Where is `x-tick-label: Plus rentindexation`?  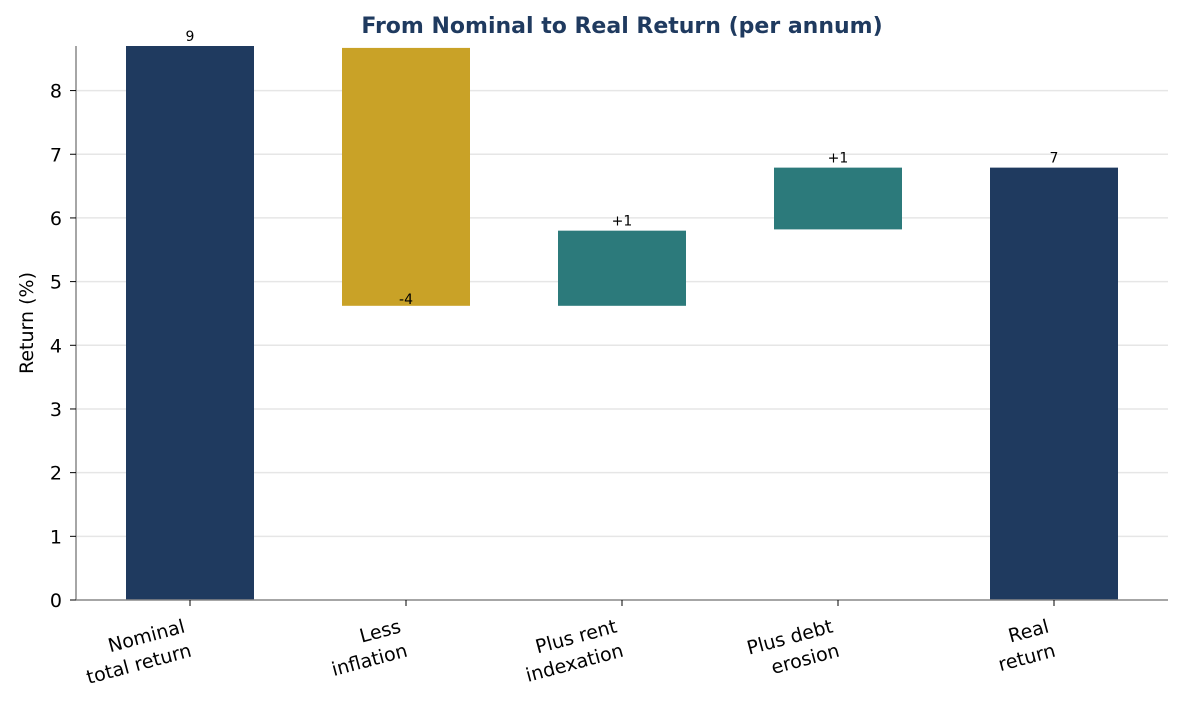
x-tick-label: Plus rentindexation is located at coordinates (571, 651).